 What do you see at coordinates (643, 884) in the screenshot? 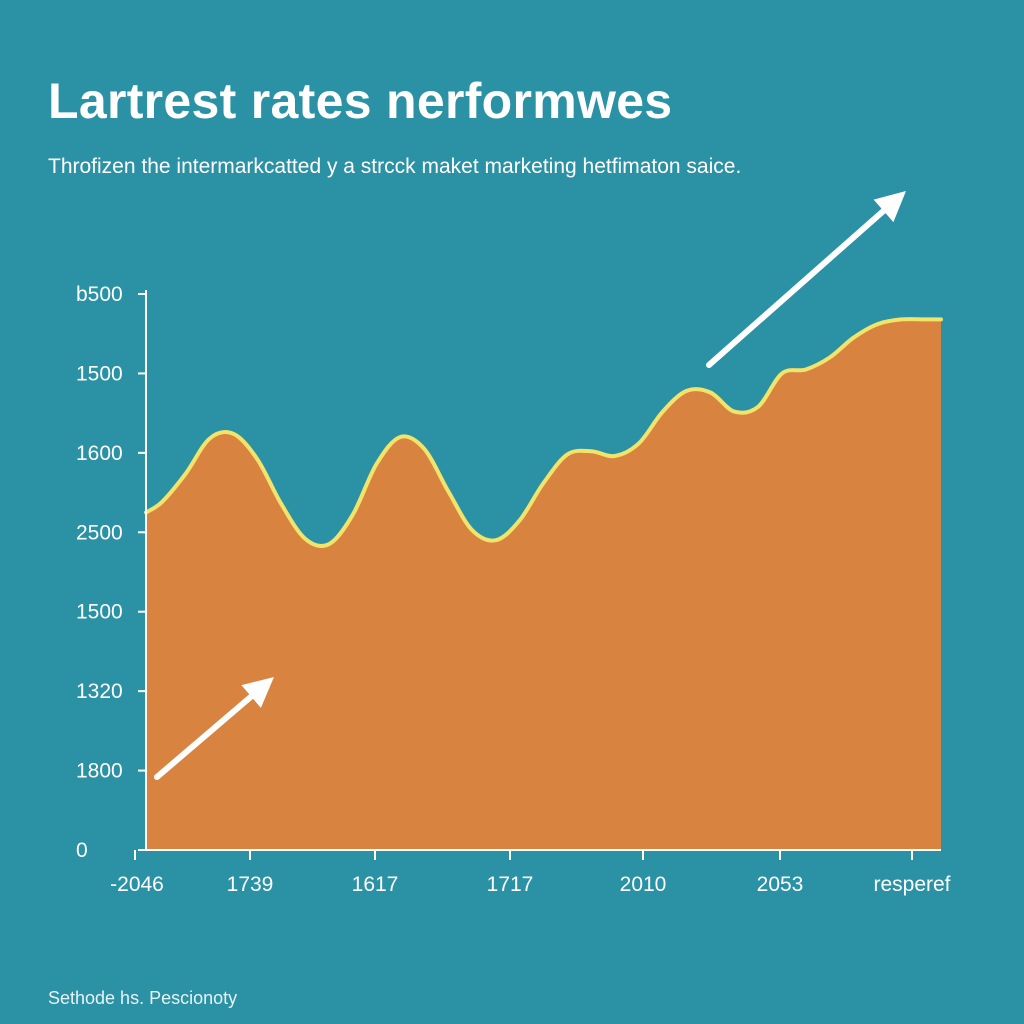
I see `x-tick-label: 2010` at bounding box center [643, 884].